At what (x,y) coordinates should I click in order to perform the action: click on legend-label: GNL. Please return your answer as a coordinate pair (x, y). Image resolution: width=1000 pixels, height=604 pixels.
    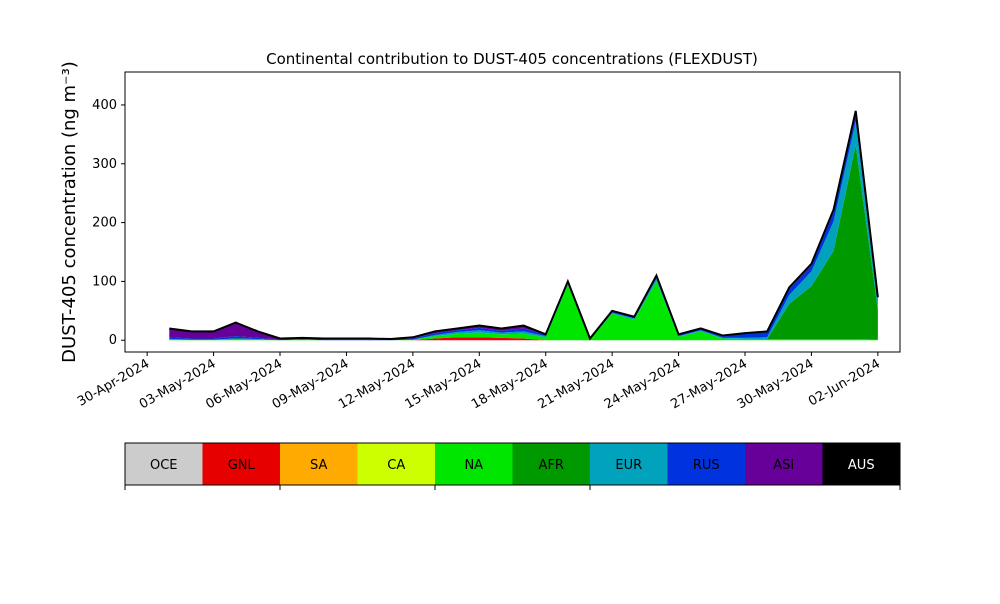
    Looking at the image, I should click on (242, 465).